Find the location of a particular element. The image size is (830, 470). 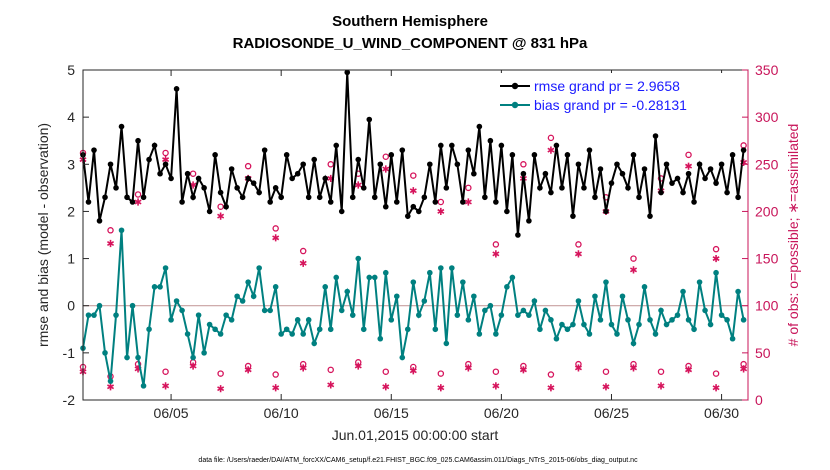

y-left-axis-label: rmse and bias (model - observation) is located at coordinates (43, 235).